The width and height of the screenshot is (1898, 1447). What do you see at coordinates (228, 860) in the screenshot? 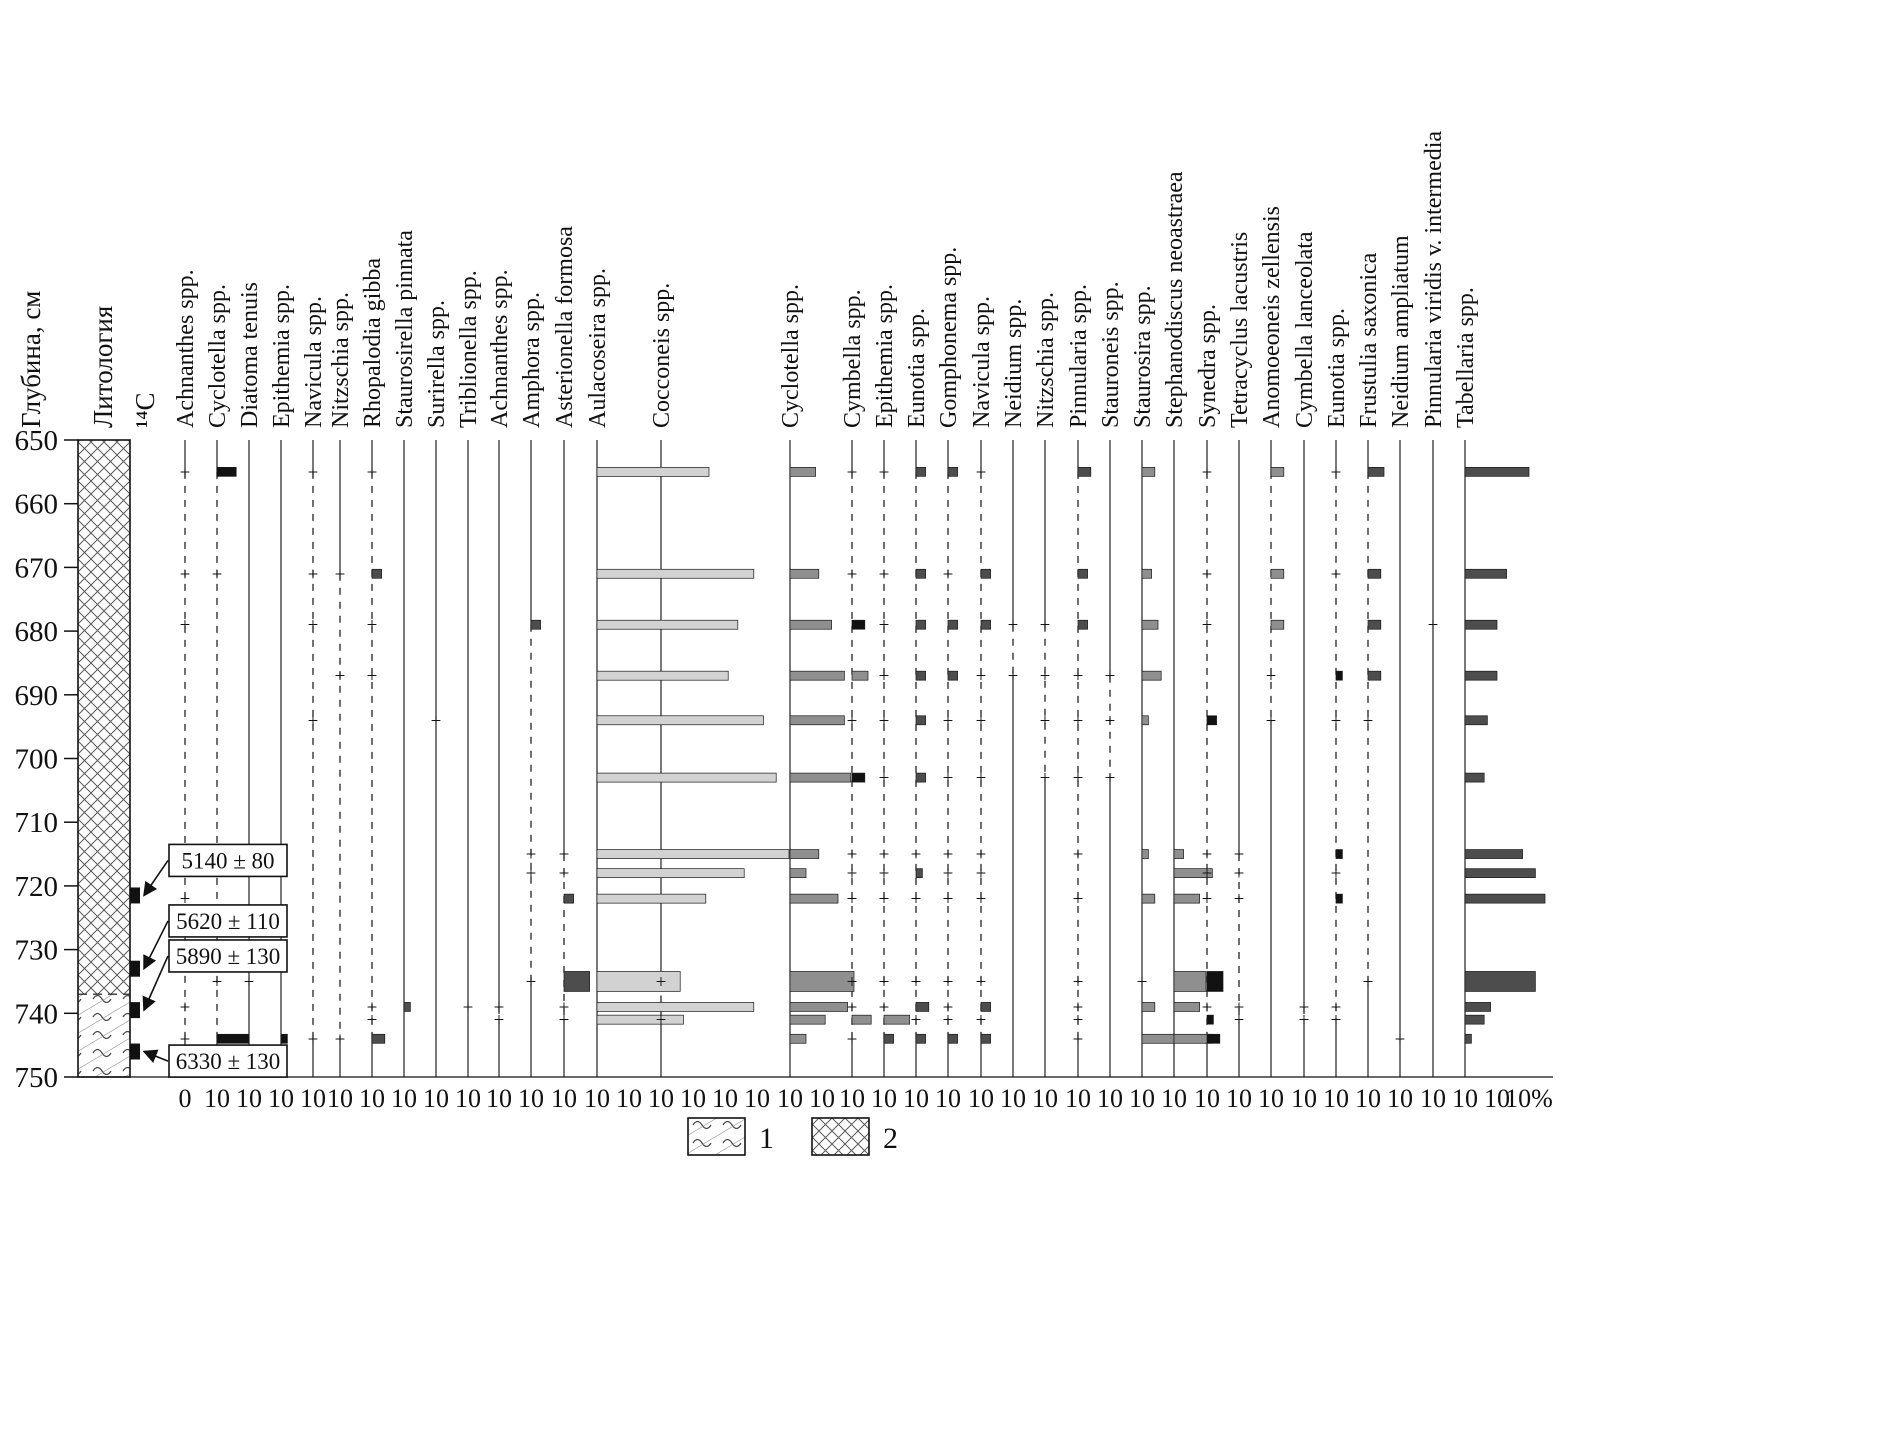
I see `c14-date-box` at bounding box center [228, 860].